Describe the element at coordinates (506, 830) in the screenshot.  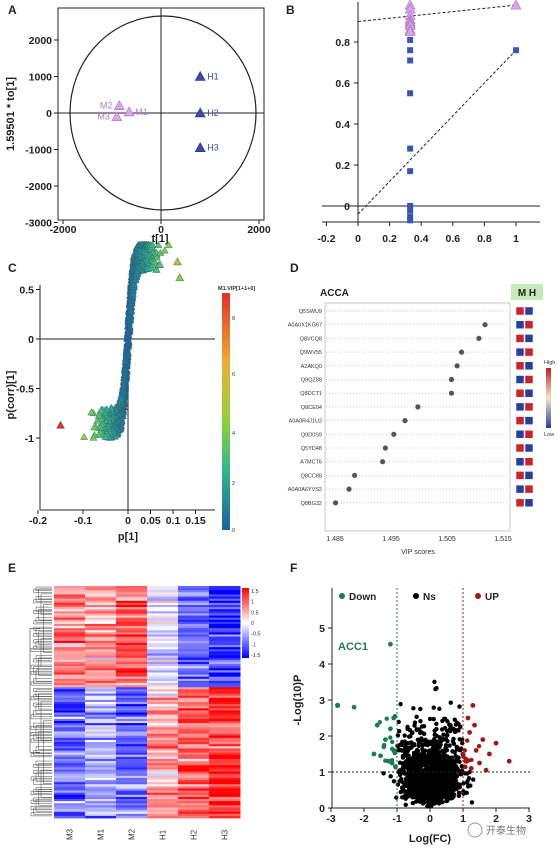
I see `watermark-text: 开泰生物` at that location.